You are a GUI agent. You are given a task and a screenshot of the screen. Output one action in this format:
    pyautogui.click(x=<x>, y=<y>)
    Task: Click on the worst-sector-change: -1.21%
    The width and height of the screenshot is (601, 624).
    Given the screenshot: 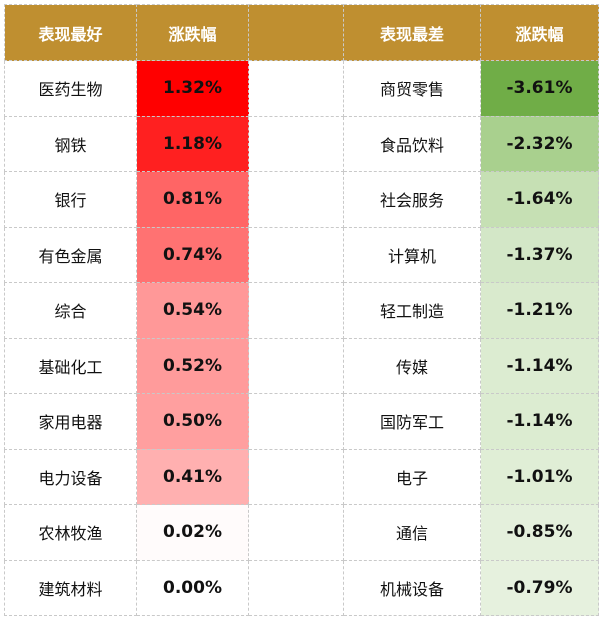 What is the action you would take?
    pyautogui.click(x=539, y=310)
    